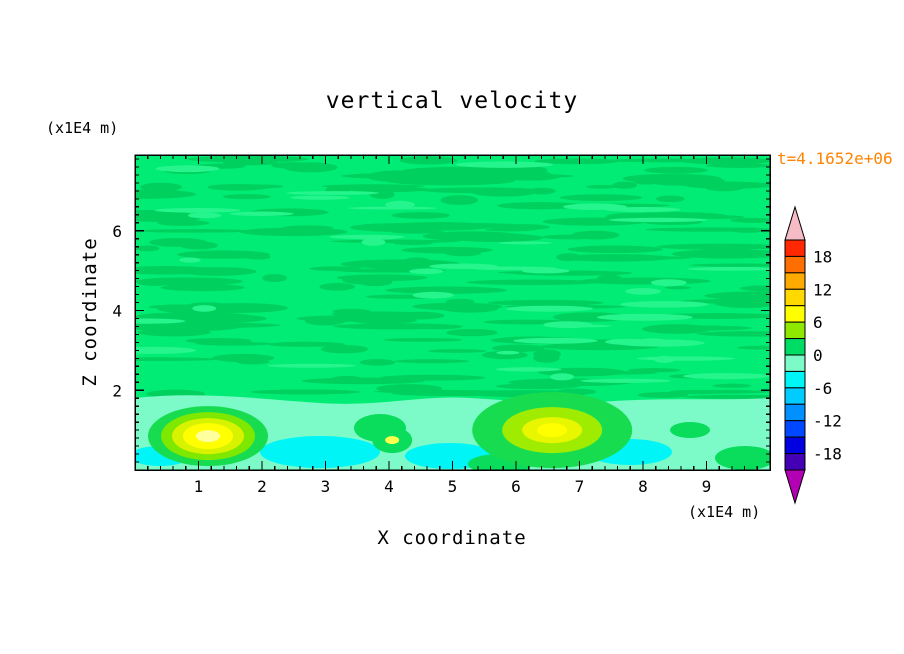  I want to click on x-axis-unit-label: (x1E4 m), so click(724, 512).